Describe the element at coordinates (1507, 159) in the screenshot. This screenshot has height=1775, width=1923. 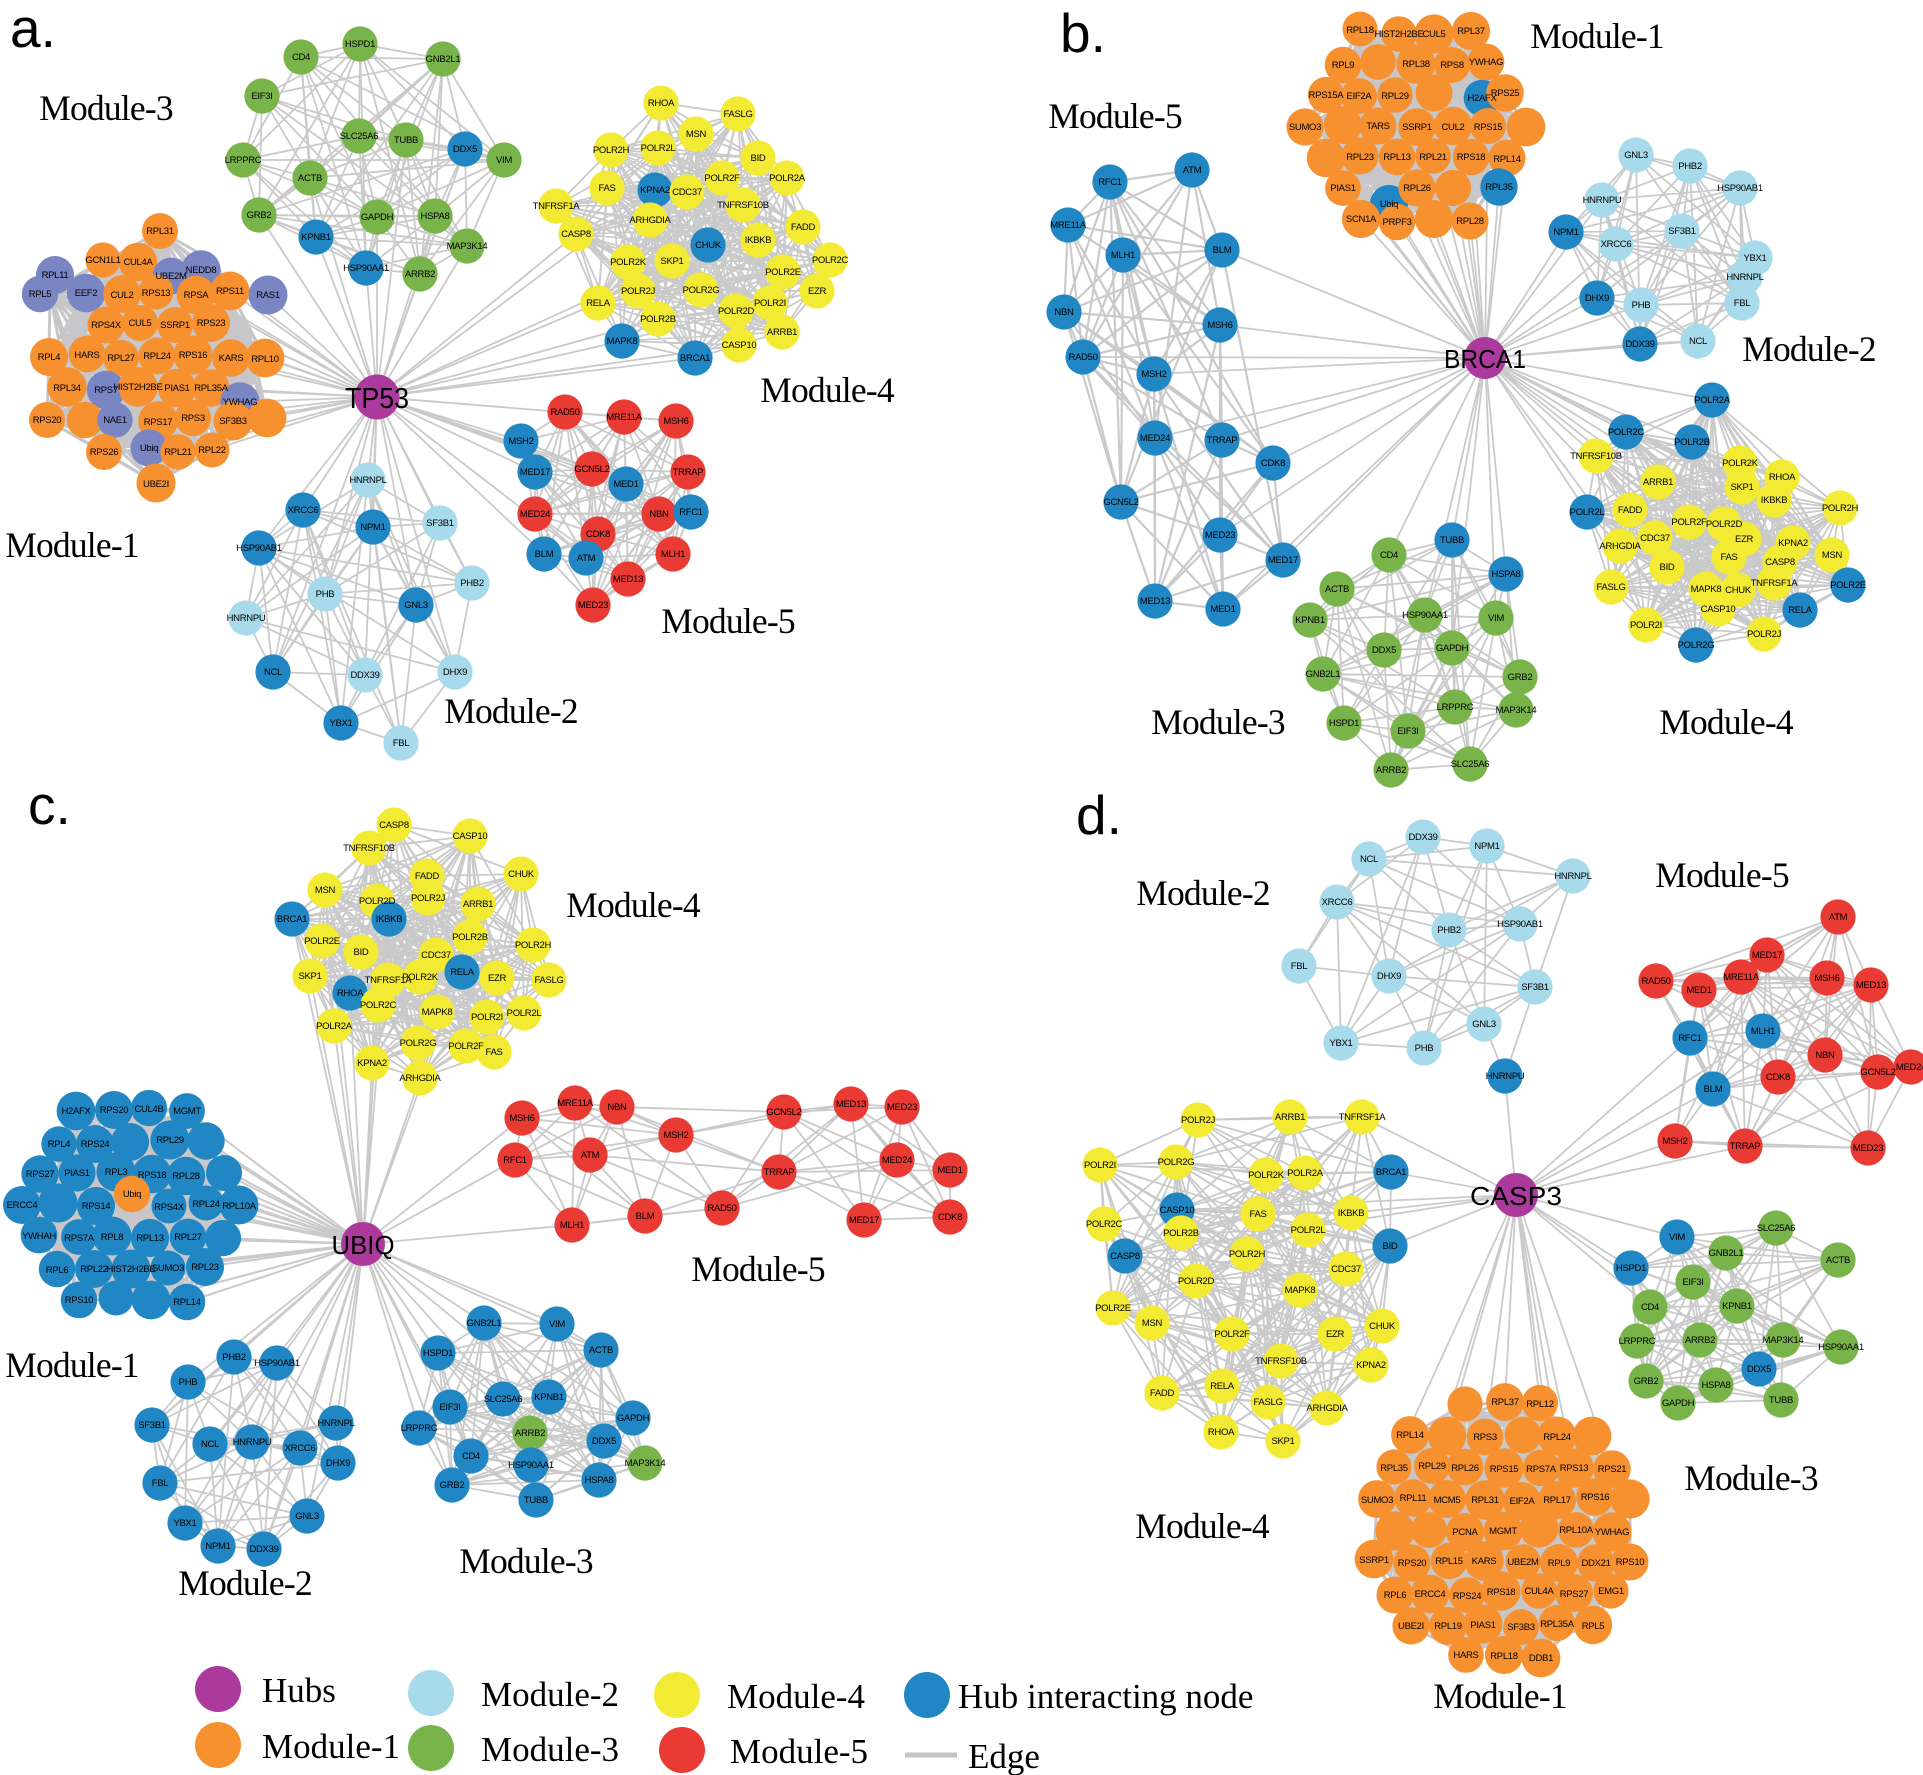
I see `svg-text: RPL14` at that location.